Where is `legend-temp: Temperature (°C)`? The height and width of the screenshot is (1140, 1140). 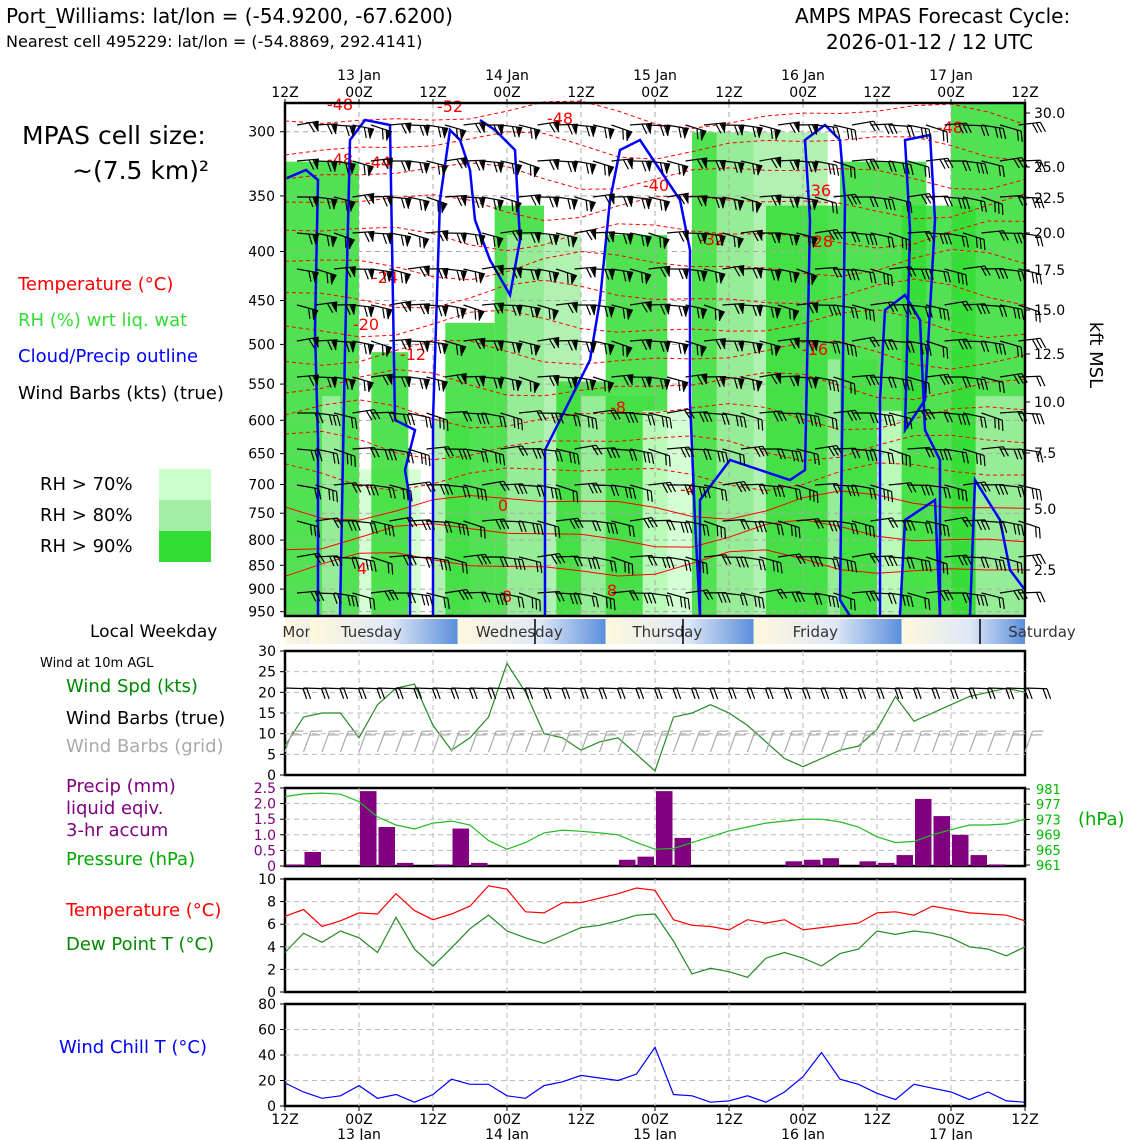
legend-temp: Temperature (°C) is located at coordinates (144, 910).